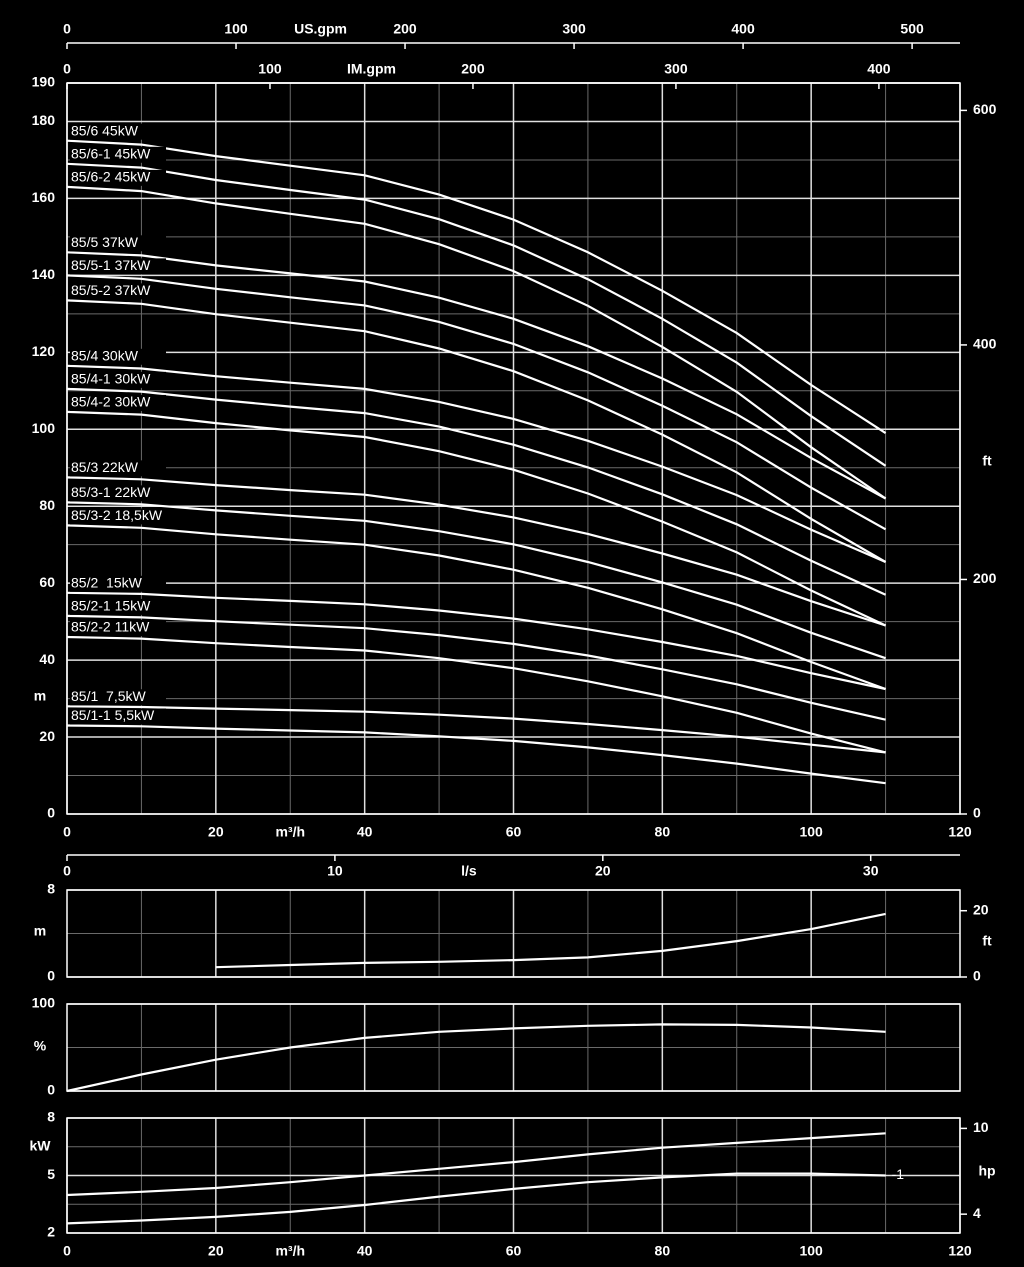 The image size is (1024, 1267). I want to click on curve-label: 85/2-1 15kW, so click(111, 606).